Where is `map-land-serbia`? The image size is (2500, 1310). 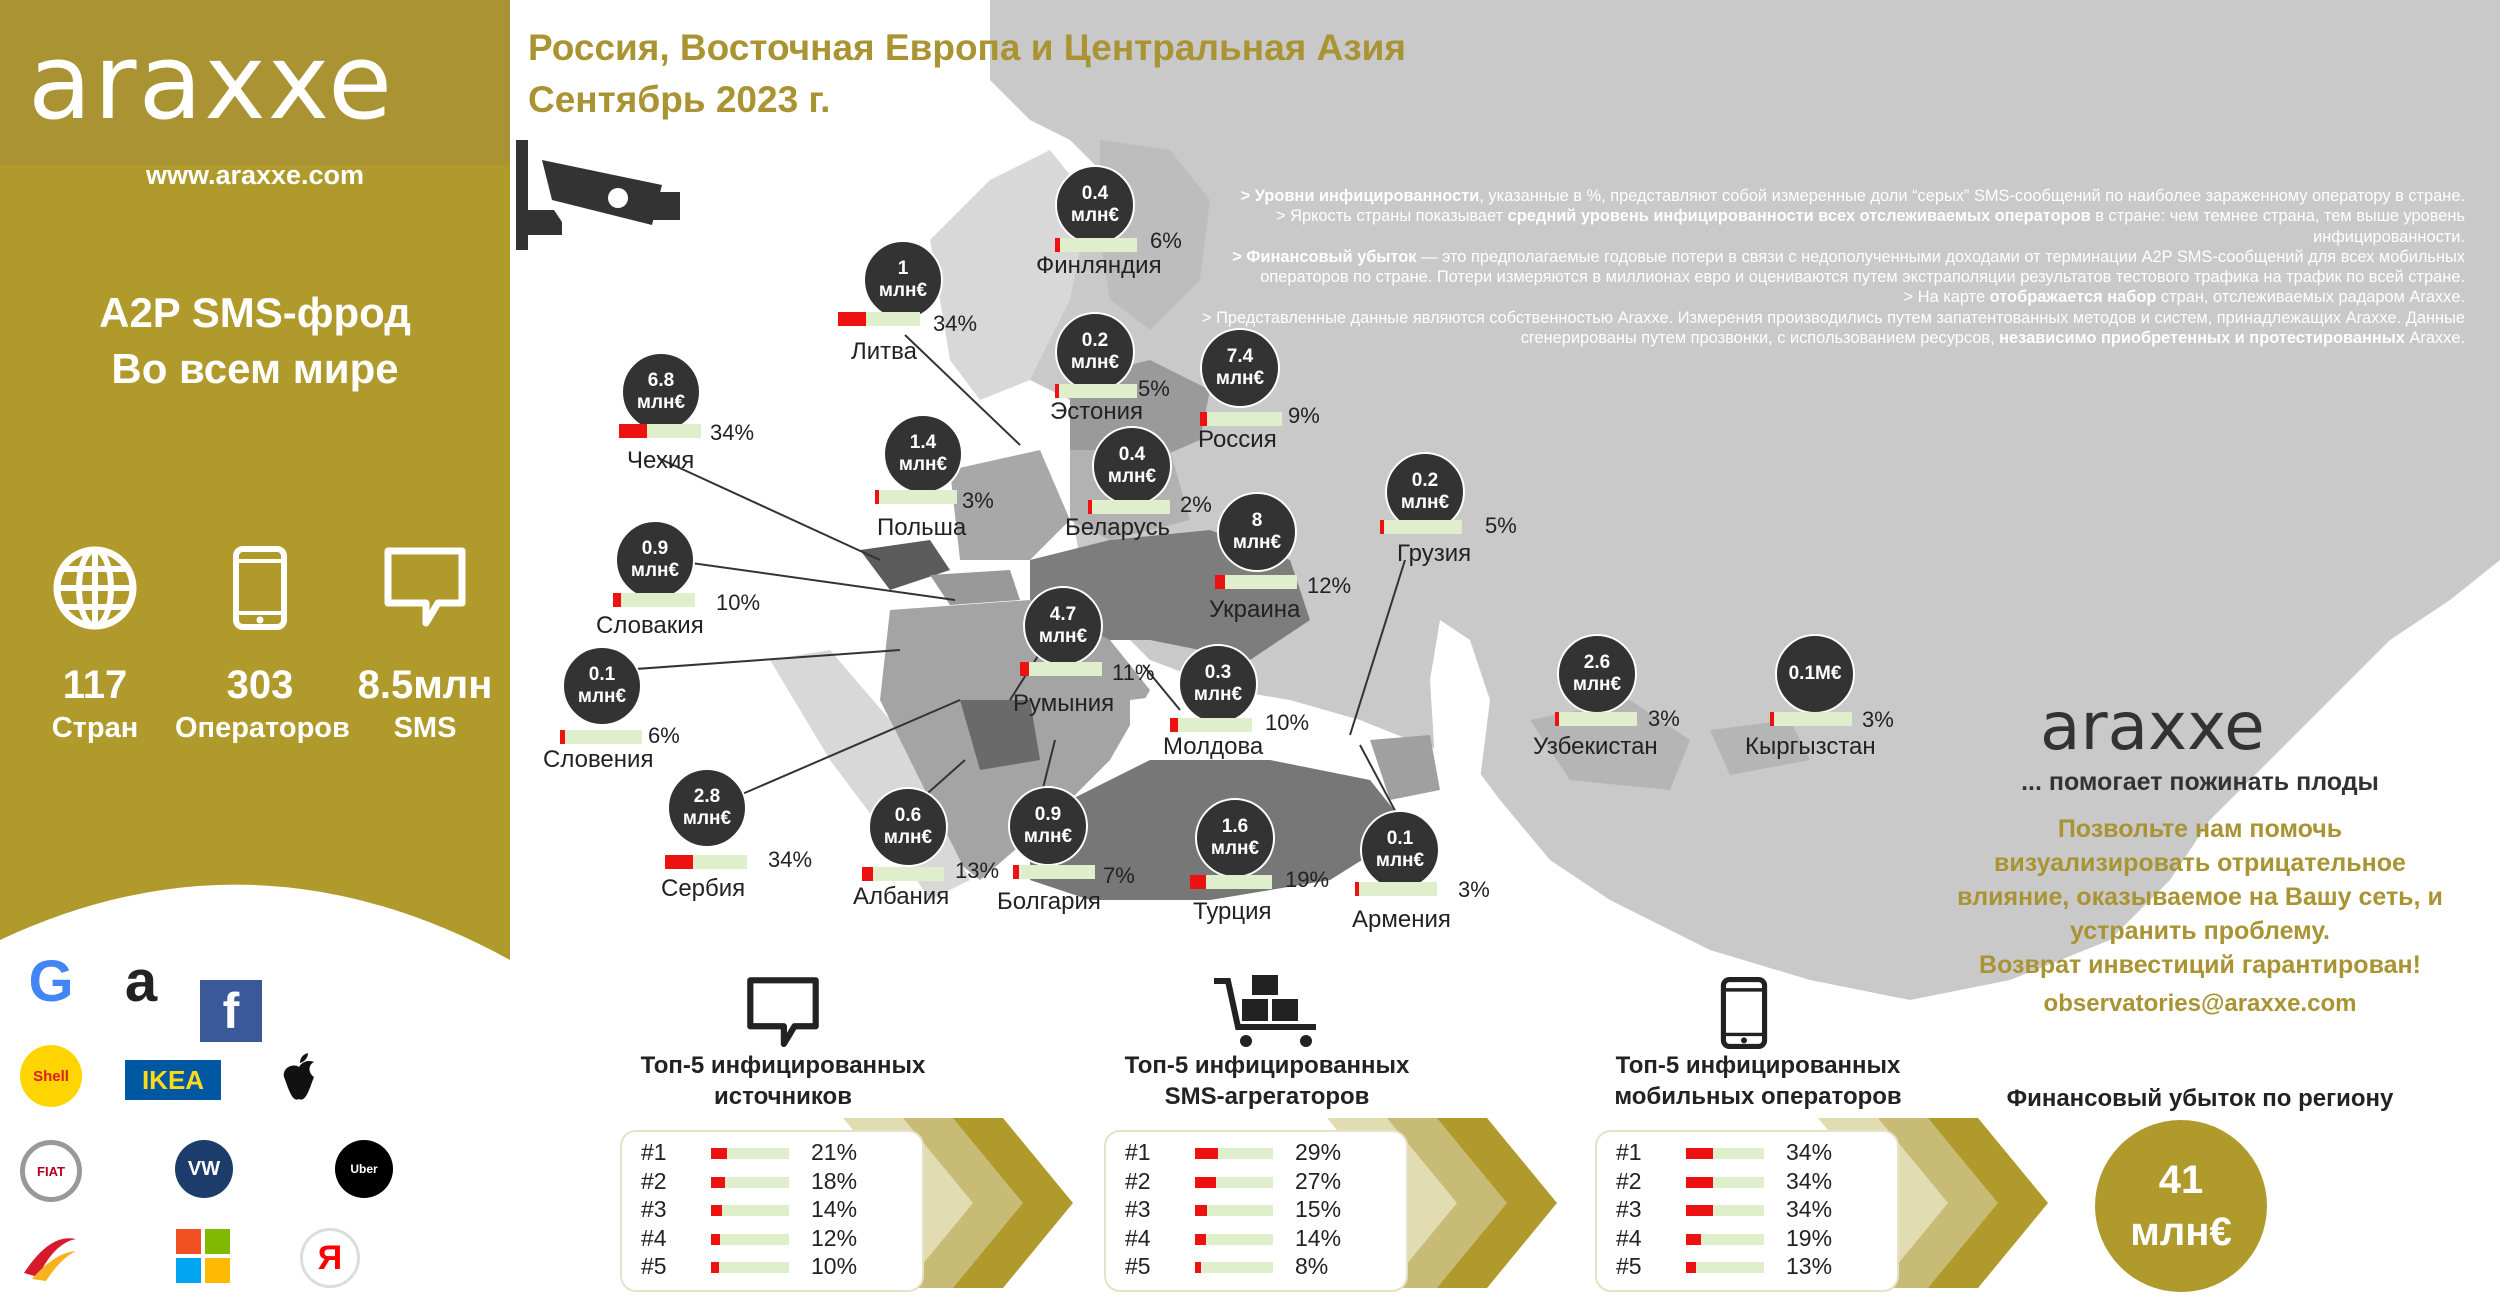 map-land-serbia is located at coordinates (1000, 735).